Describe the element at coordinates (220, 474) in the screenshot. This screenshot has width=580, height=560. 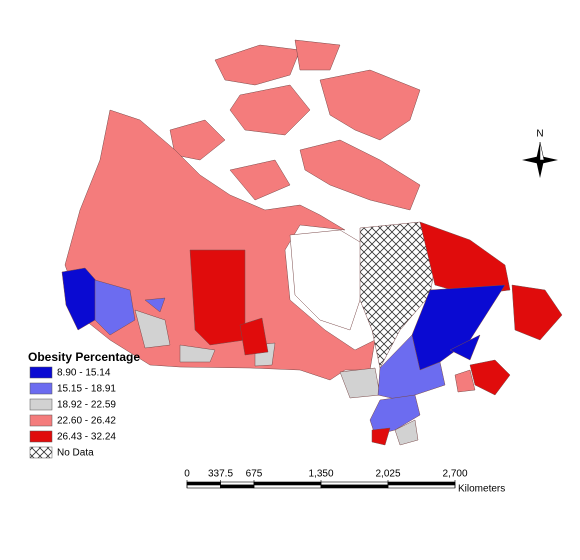
I see `scale-tick-label: 337.5` at that location.